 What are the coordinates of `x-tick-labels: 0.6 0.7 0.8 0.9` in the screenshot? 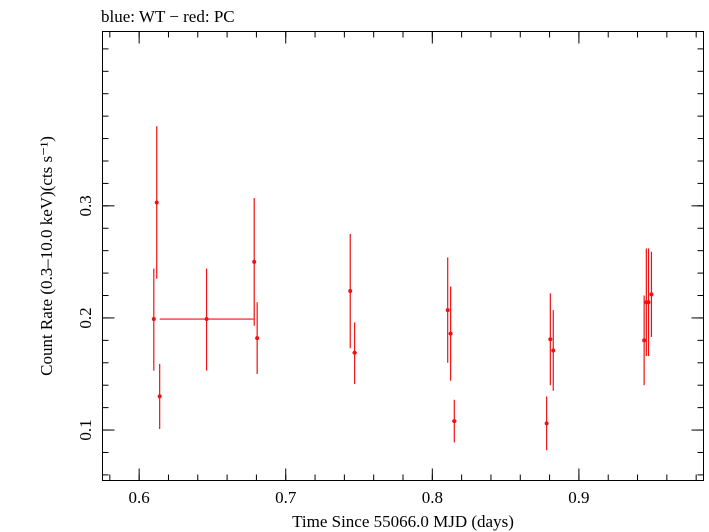 It's located at (359, 497).